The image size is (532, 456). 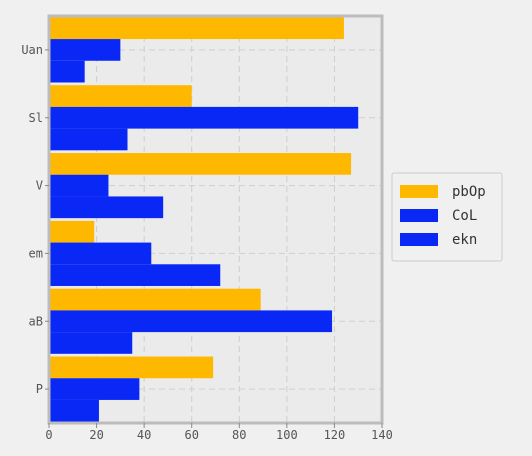 I want to click on bar-CoL-Uan, so click(x=85, y=50).